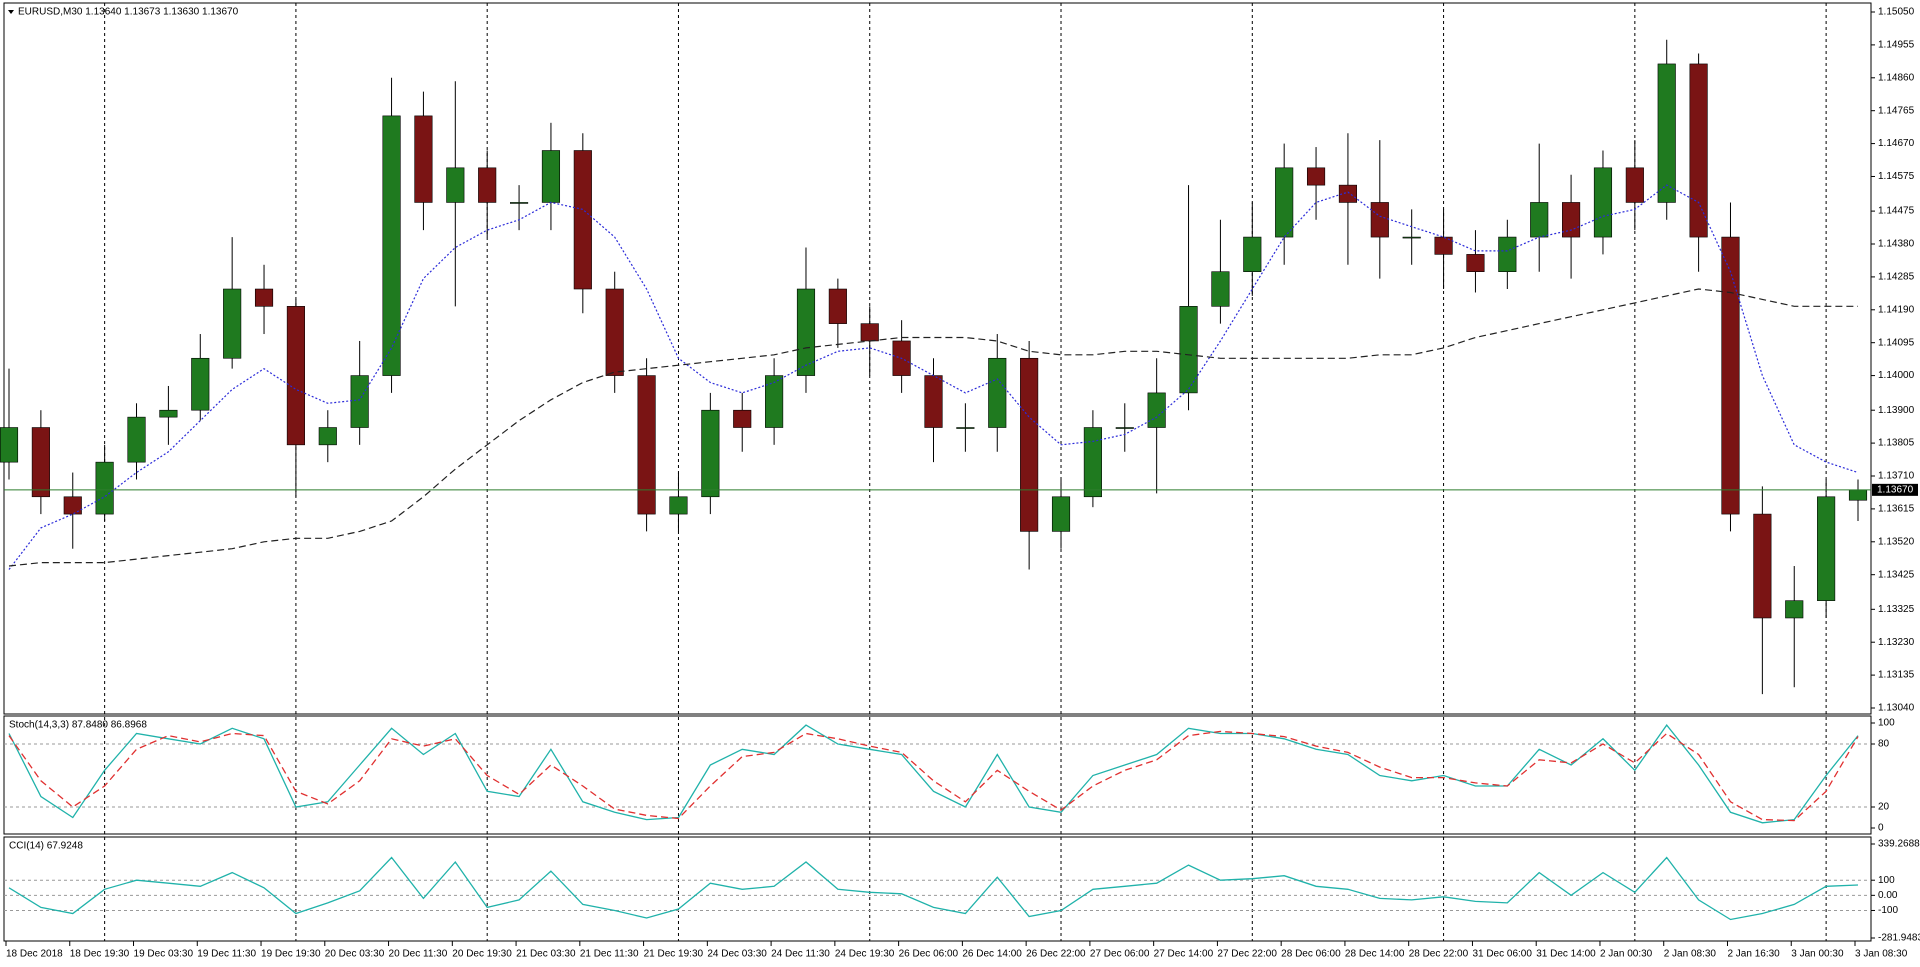 The image size is (1920, 967). Describe the element at coordinates (1881, 828) in the screenshot. I see `y-tick-label: 0` at that location.